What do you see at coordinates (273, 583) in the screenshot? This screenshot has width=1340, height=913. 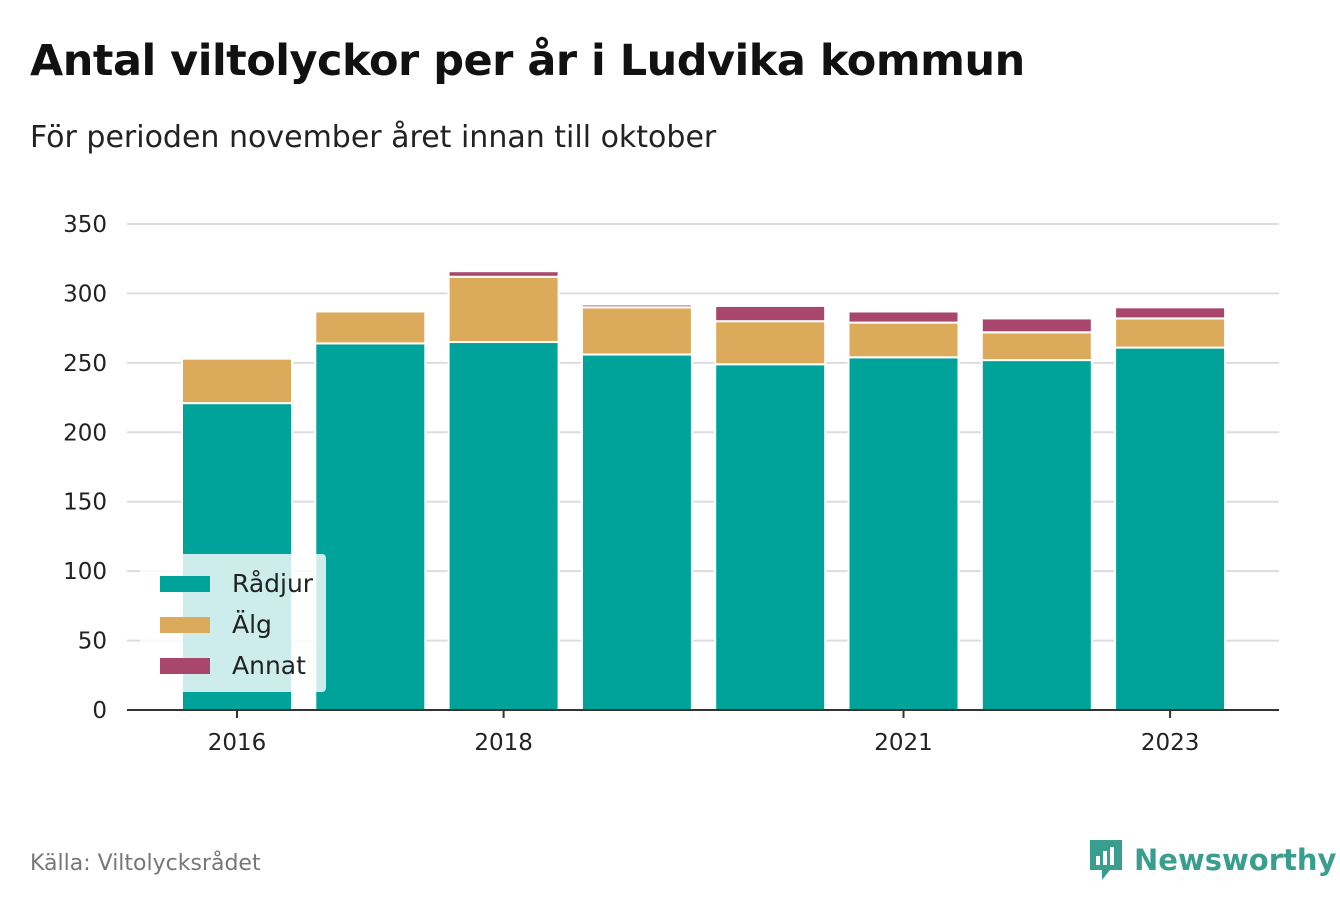 I see `legend-label-radjur: Rådjur` at bounding box center [273, 583].